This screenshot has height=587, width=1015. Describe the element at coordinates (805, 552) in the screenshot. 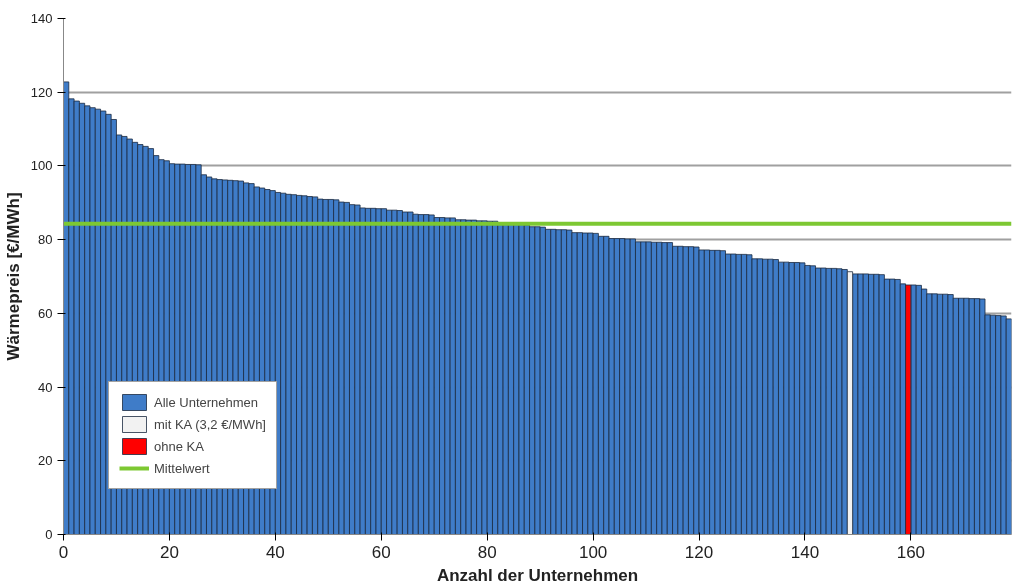

I see `x-tick-label: 140` at that location.